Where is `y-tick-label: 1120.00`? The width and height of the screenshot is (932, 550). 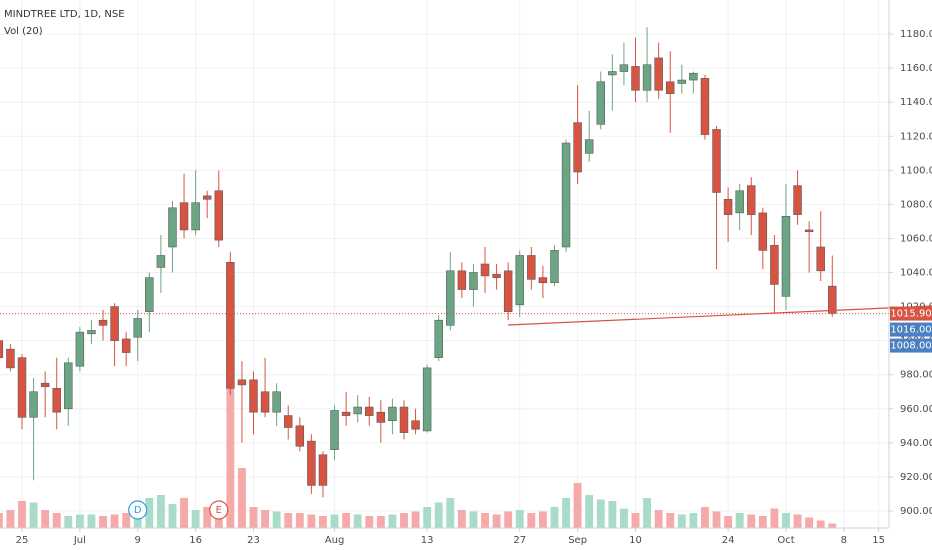 y-tick-label: 1120.00 is located at coordinates (916, 136).